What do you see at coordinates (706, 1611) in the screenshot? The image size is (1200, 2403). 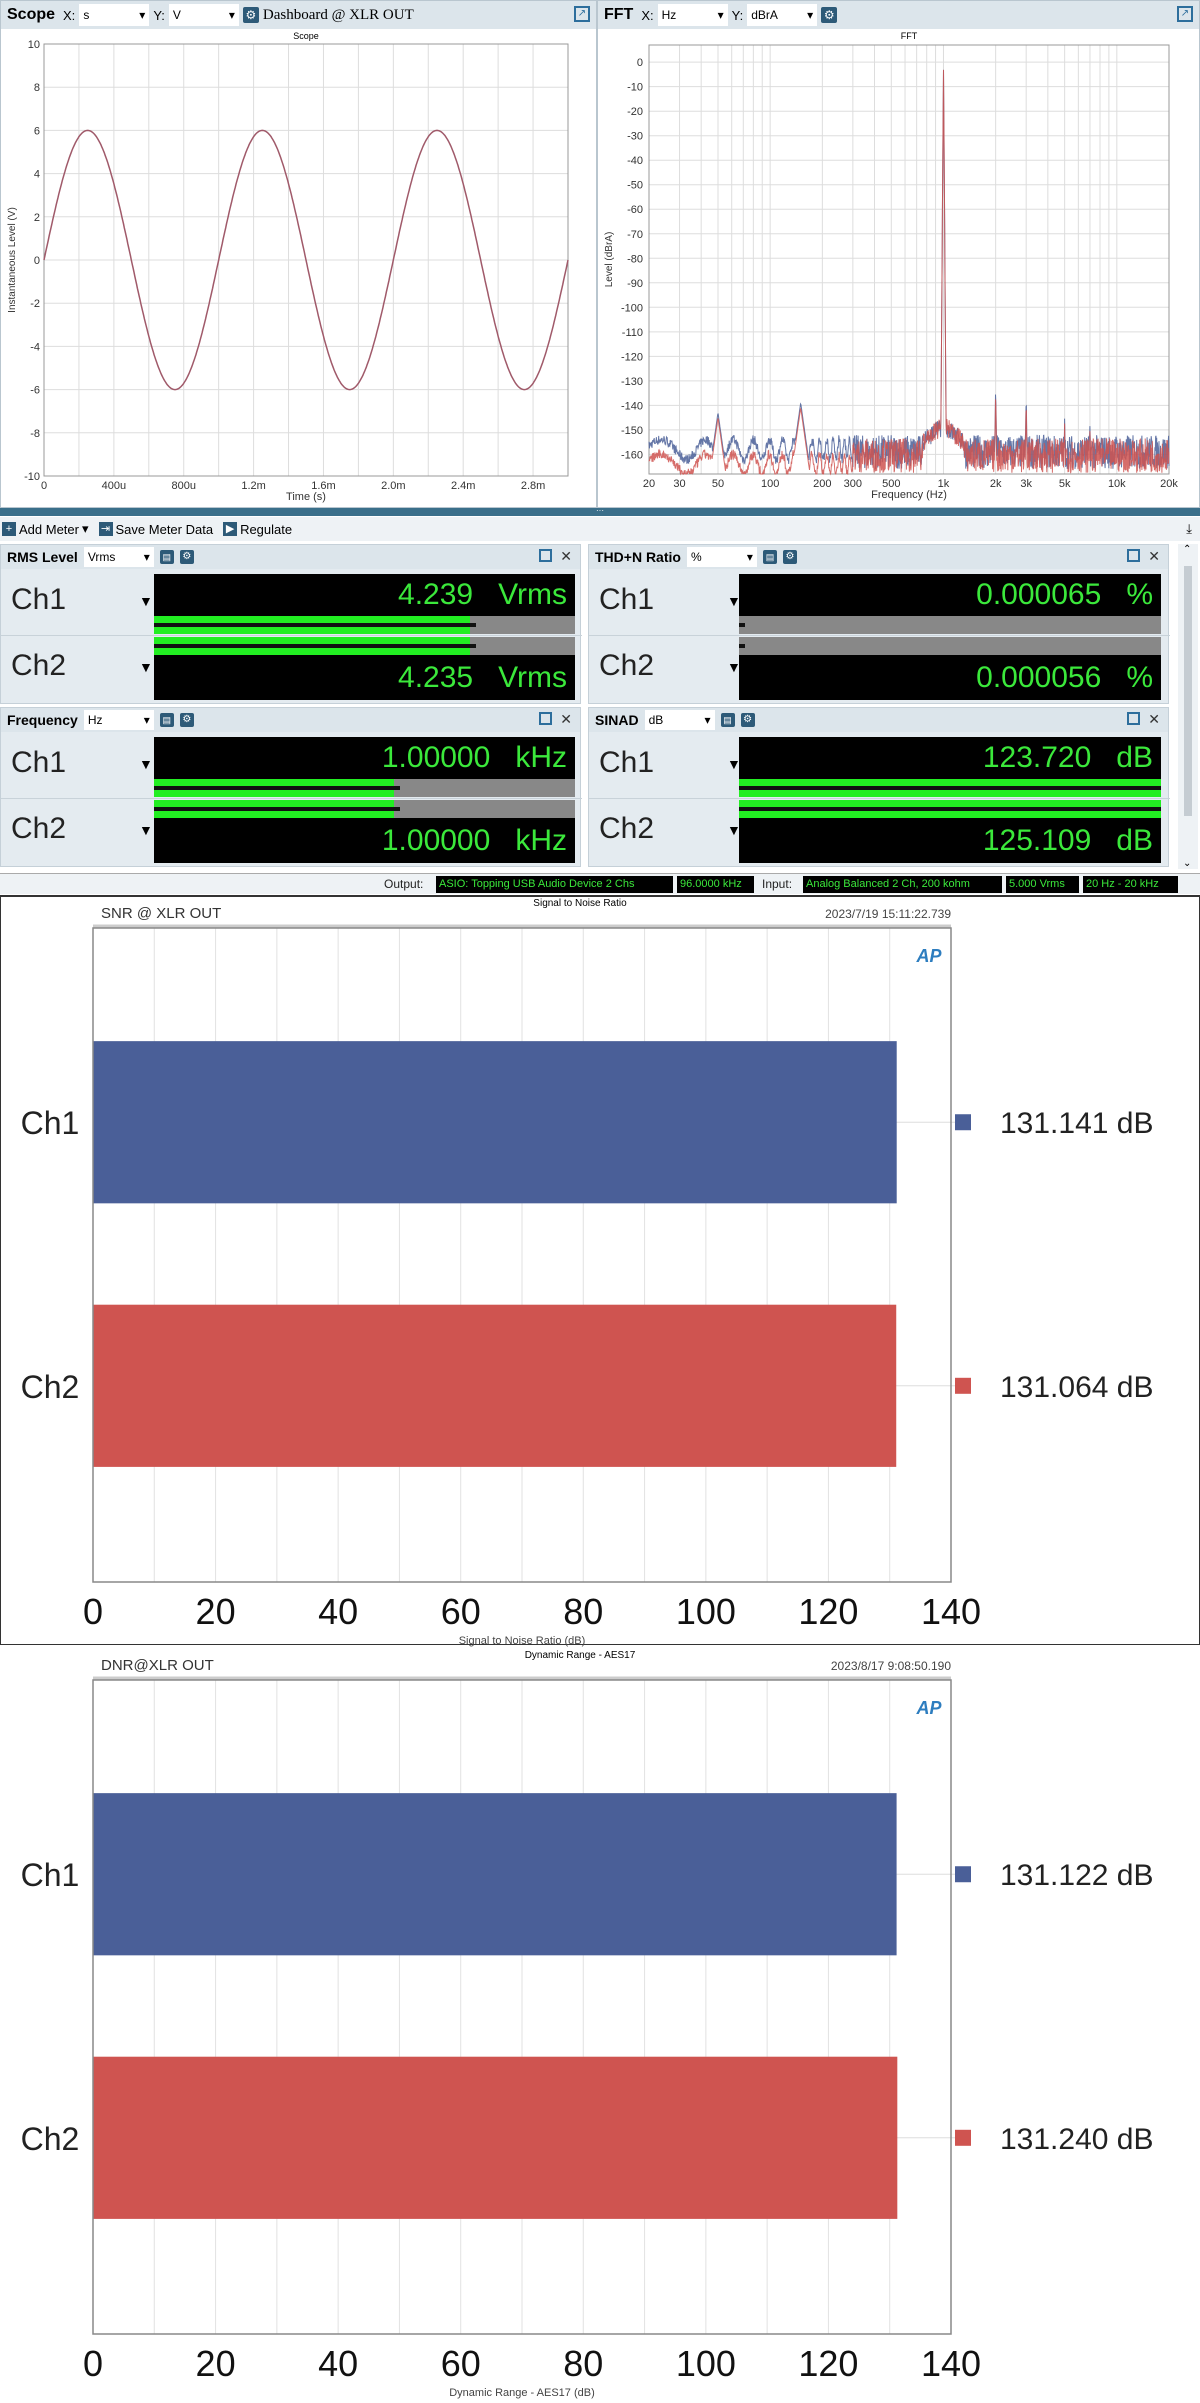 I see `x-tick-label: 100` at bounding box center [706, 1611].